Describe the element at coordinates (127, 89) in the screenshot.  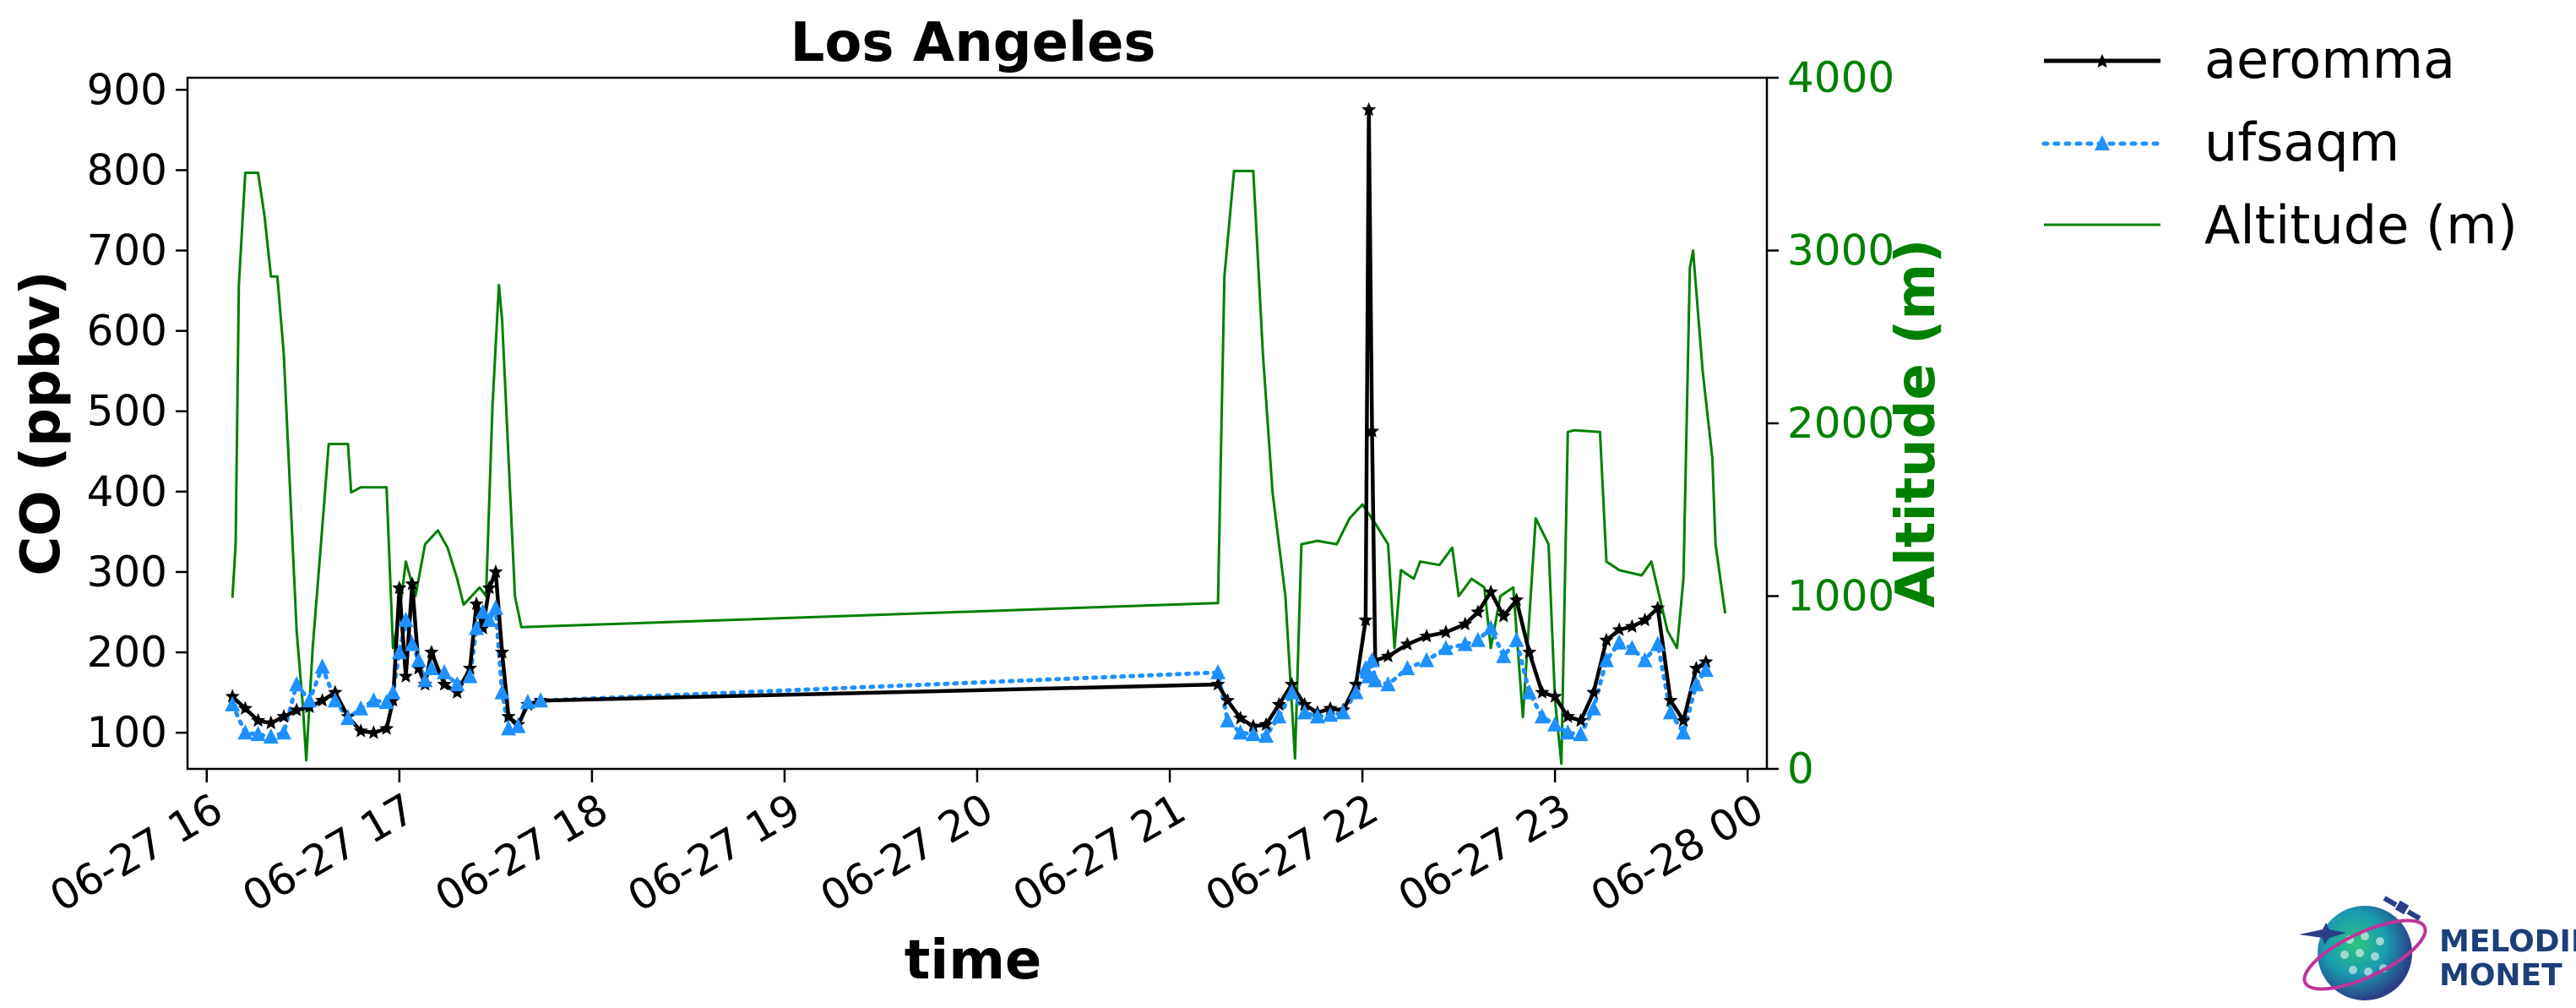
I see `y-tick-label: 900` at that location.